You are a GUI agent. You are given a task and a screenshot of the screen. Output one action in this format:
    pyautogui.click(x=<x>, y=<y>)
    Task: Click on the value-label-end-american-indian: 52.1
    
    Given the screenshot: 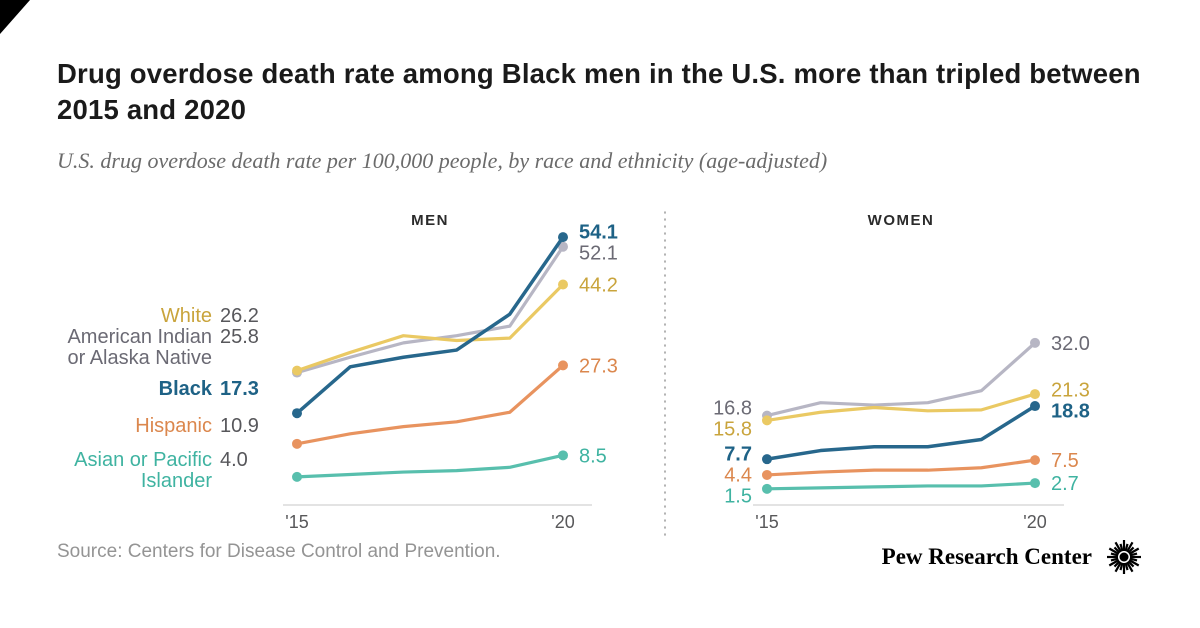 What is the action you would take?
    pyautogui.click(x=598, y=253)
    